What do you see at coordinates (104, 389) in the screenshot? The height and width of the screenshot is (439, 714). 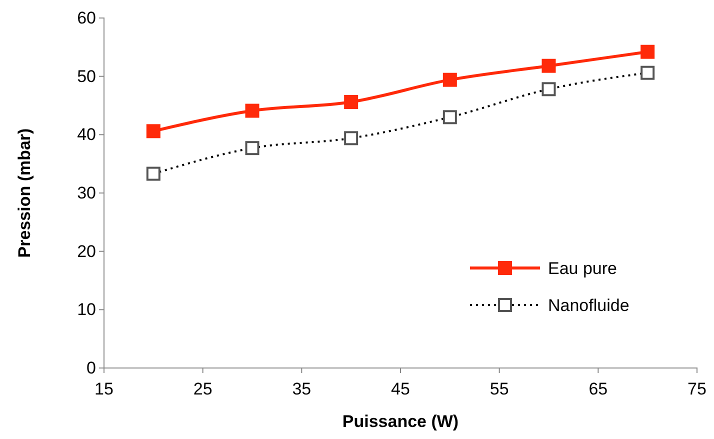 I see `x-tick-label: 15` at bounding box center [104, 389].